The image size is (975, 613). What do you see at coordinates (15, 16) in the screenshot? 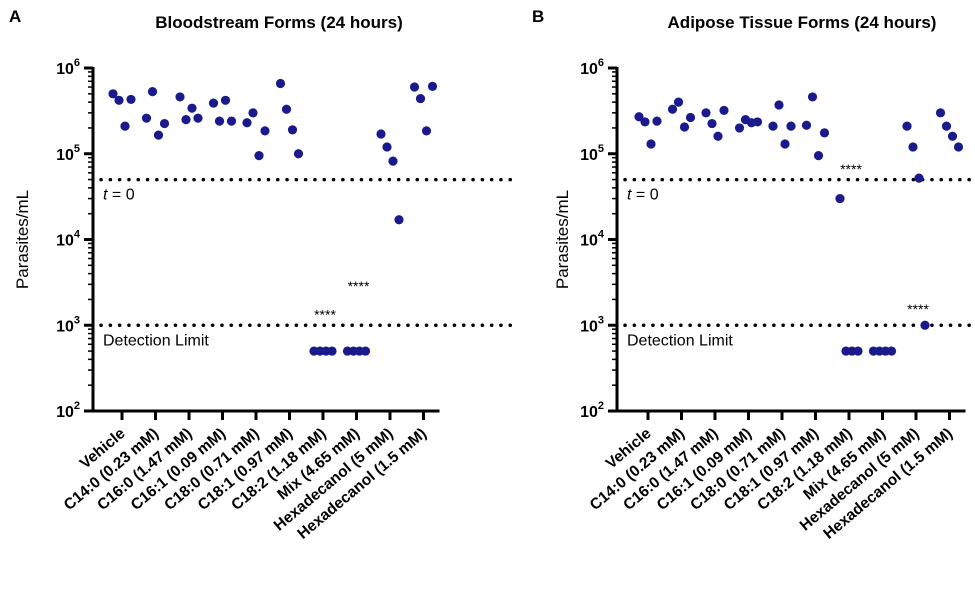
I see `panel-letter: A` at bounding box center [15, 16].